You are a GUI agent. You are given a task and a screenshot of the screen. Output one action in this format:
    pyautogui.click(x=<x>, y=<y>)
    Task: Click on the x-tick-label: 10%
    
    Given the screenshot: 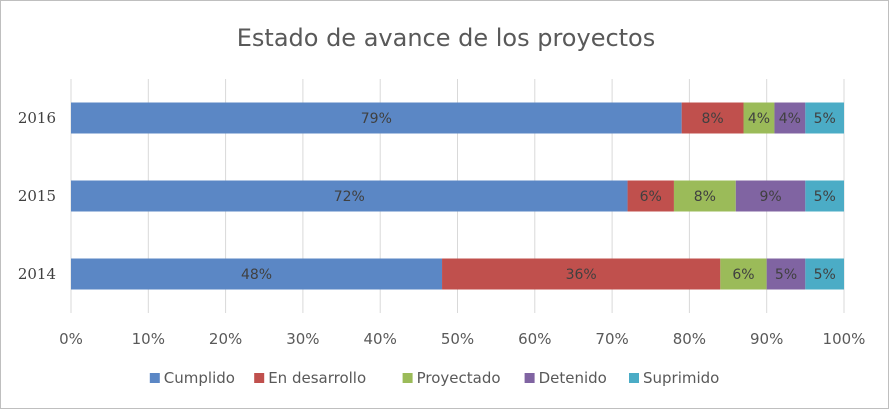 What is the action you would take?
    pyautogui.click(x=148, y=339)
    